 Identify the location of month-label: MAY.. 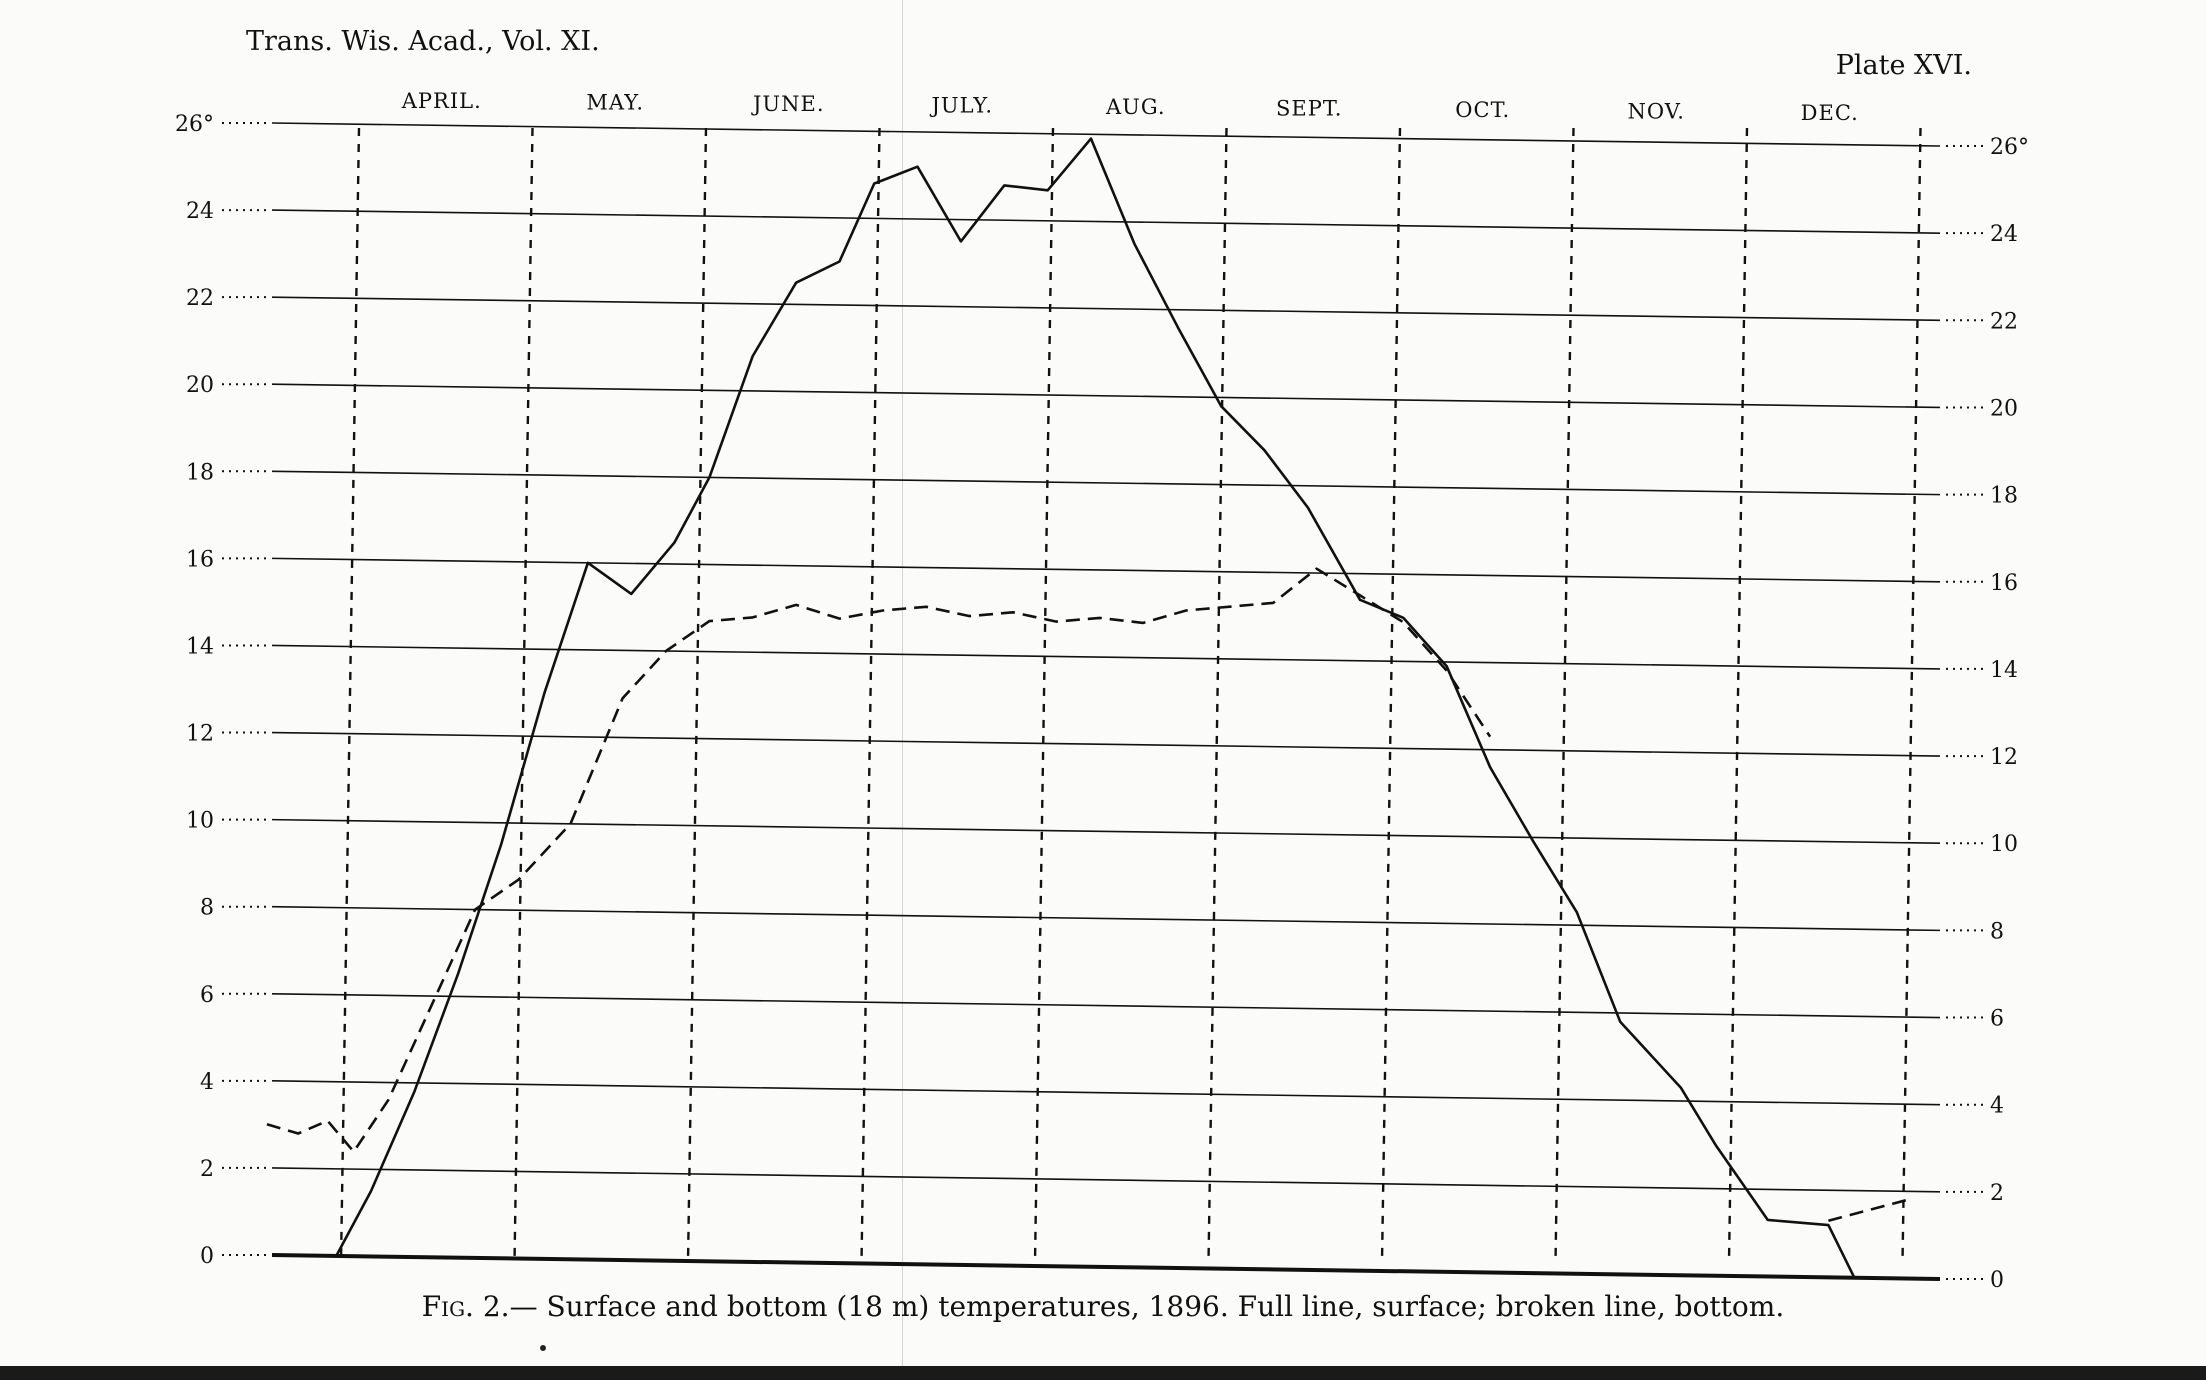
(615, 103).